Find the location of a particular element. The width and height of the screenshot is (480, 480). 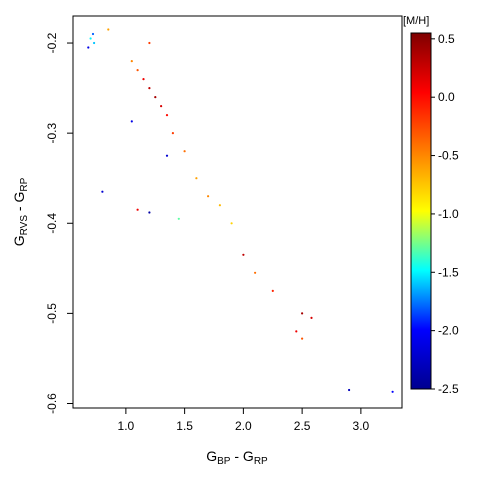

colorbar-tick-label: 0.5 is located at coordinates (446, 39).